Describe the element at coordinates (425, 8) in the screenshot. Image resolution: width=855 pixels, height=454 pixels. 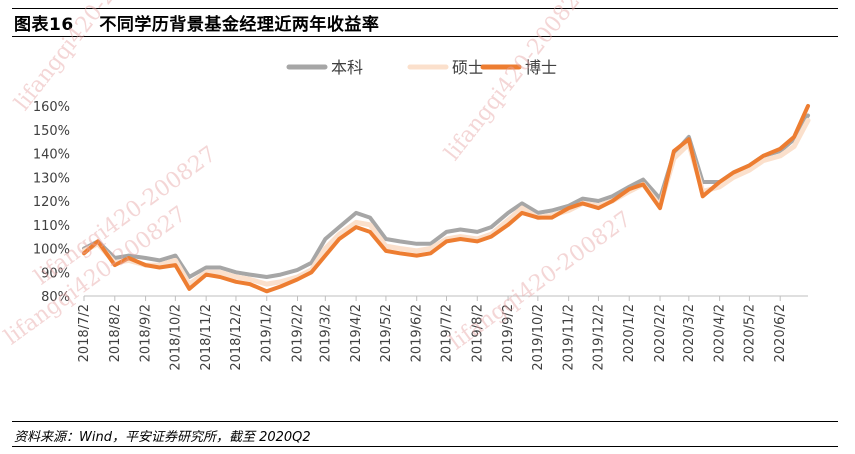
I see `title-top-rule` at that location.